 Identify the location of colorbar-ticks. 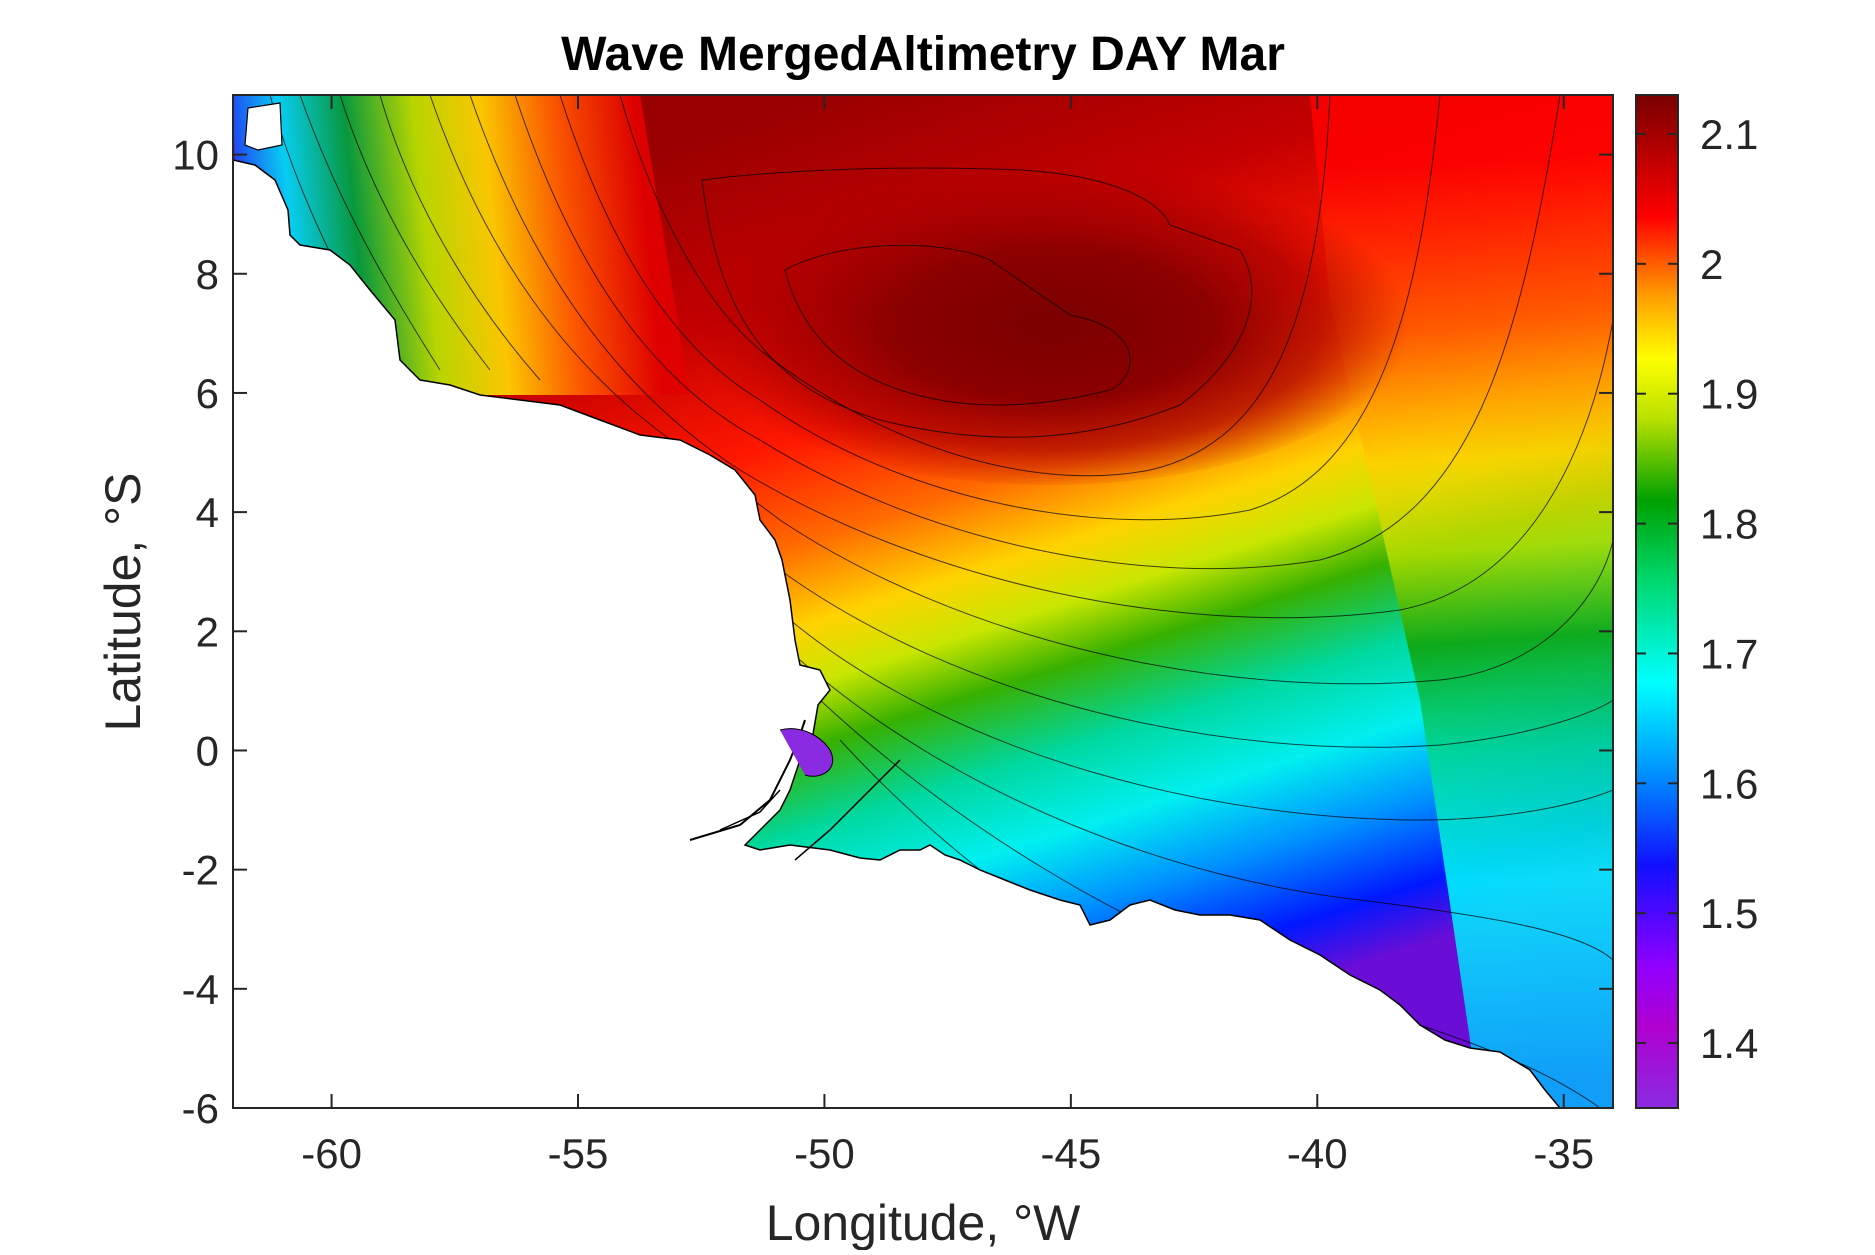
(1657, 588).